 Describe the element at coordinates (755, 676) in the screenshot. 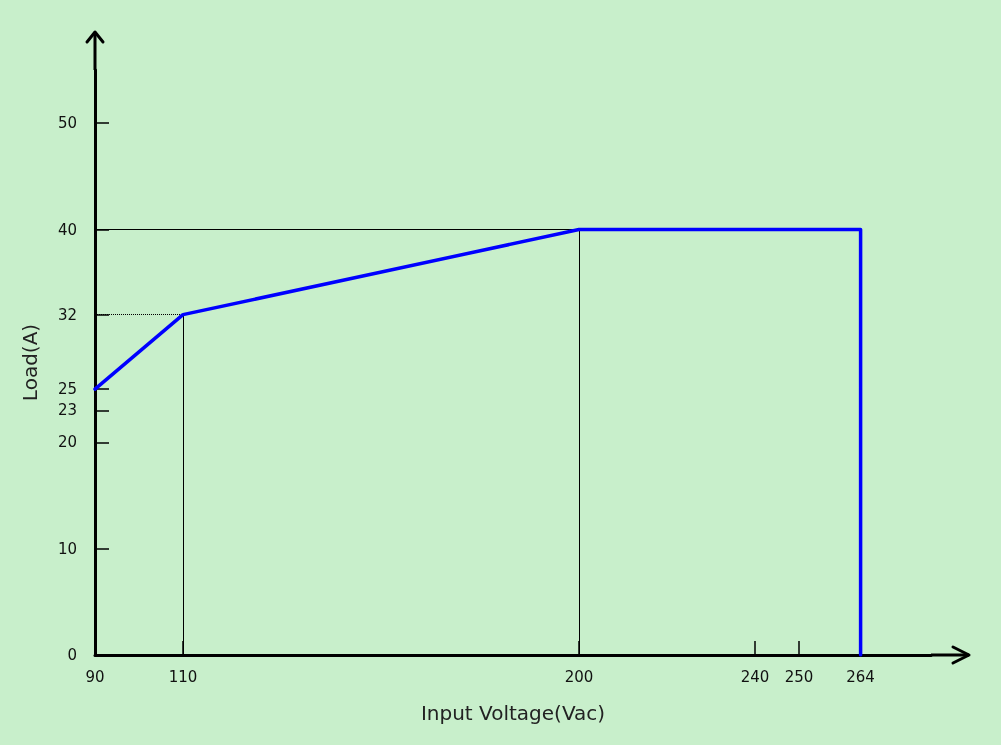

I see `x-tick-label: 240` at that location.